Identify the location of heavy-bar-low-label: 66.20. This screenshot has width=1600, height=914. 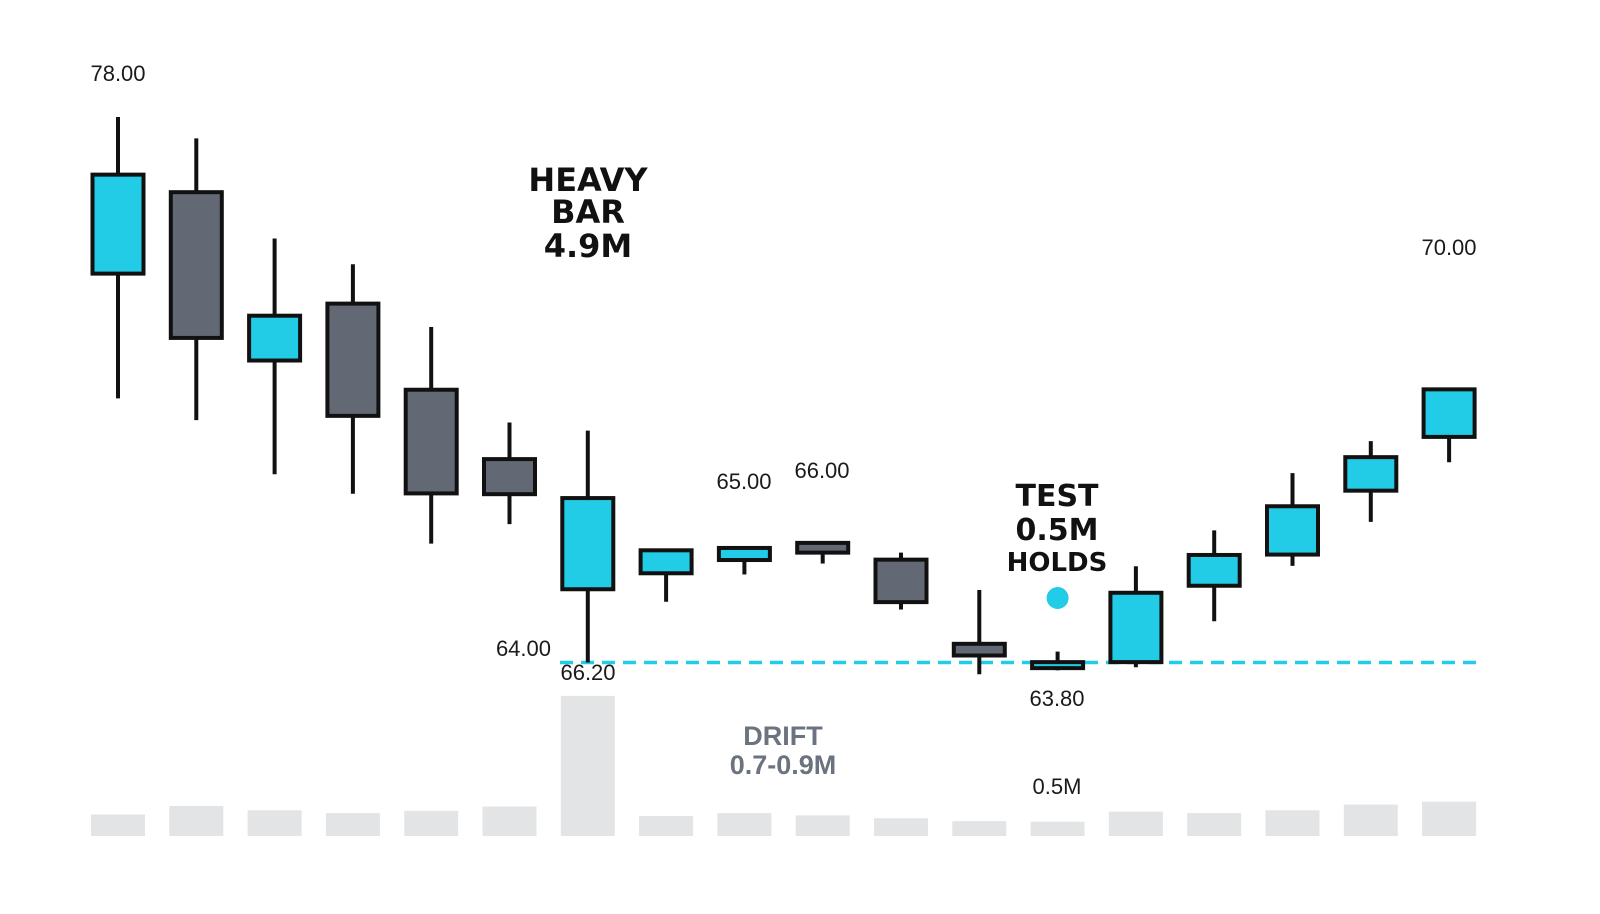
(587, 672).